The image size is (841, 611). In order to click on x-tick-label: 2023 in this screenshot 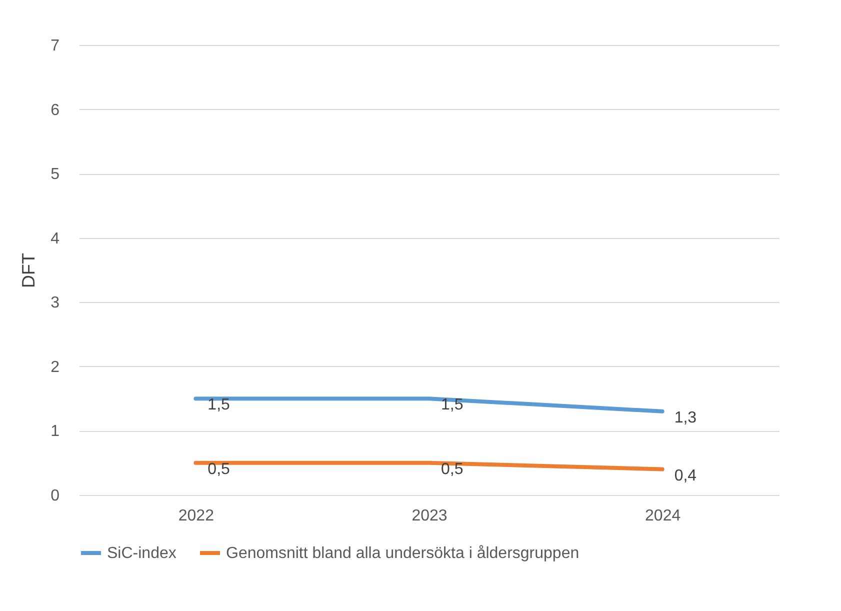, I will do `click(430, 516)`.